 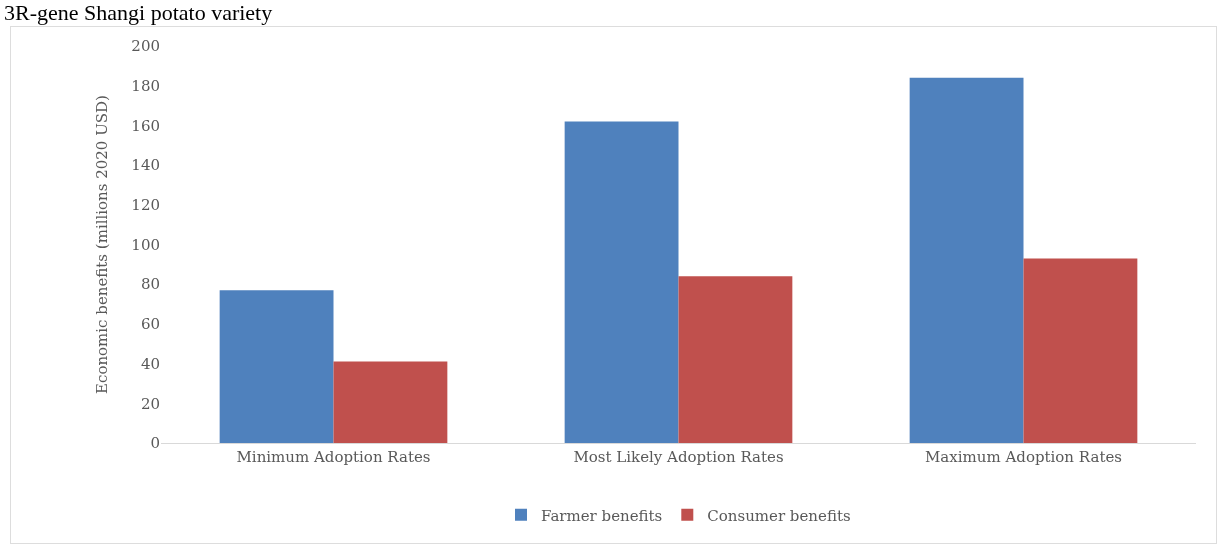 What do you see at coordinates (678, 457) in the screenshot?
I see `x-tick-label: Most Likely Adoption Rates` at bounding box center [678, 457].